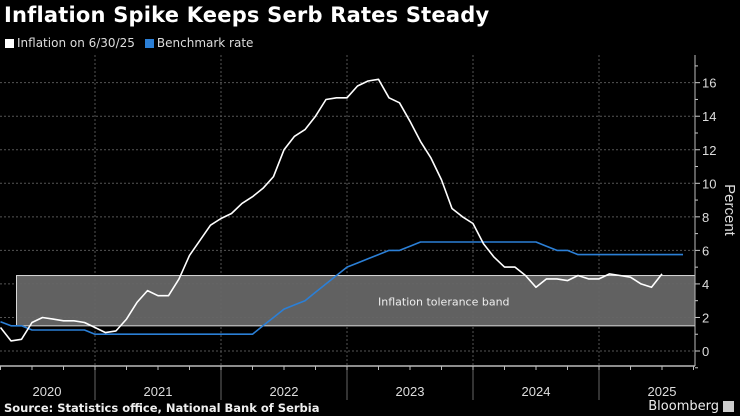  Describe the element at coordinates (709, 116) in the screenshot. I see `y-tick-label: 14` at that location.